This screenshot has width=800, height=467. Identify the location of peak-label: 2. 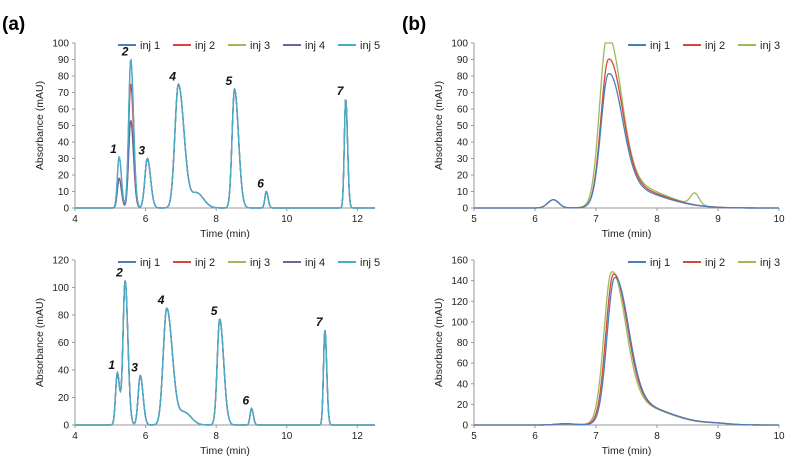
(119, 273).